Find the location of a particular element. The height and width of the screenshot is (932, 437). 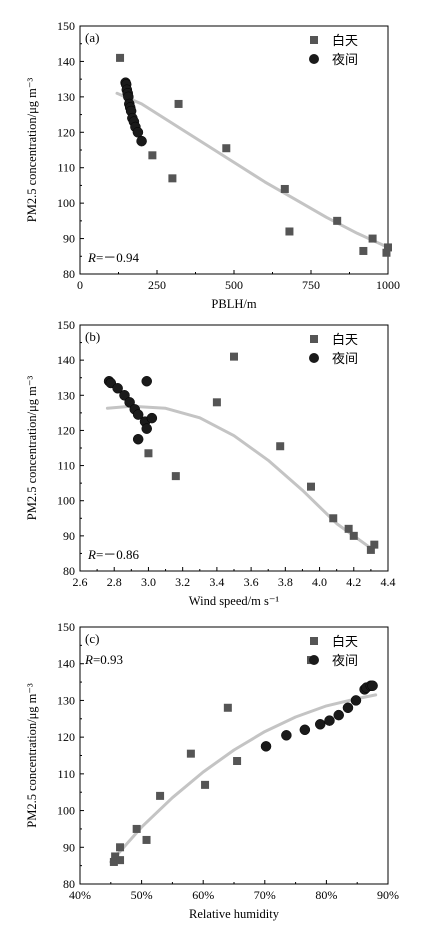

x-tick-label: 2.8 is located at coordinates (114, 582).